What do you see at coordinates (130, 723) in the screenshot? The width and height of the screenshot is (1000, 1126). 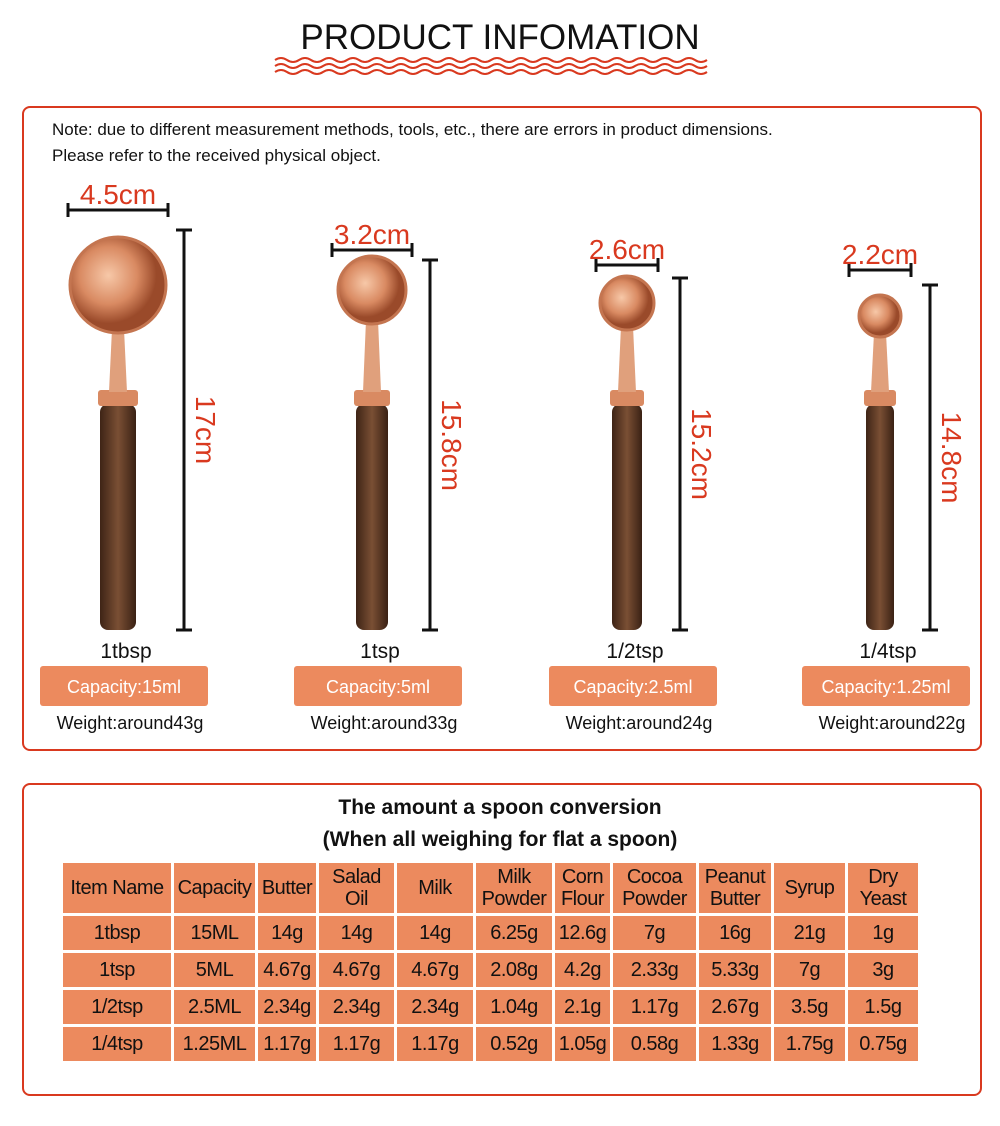 I see `weight: Weight:around43g` at bounding box center [130, 723].